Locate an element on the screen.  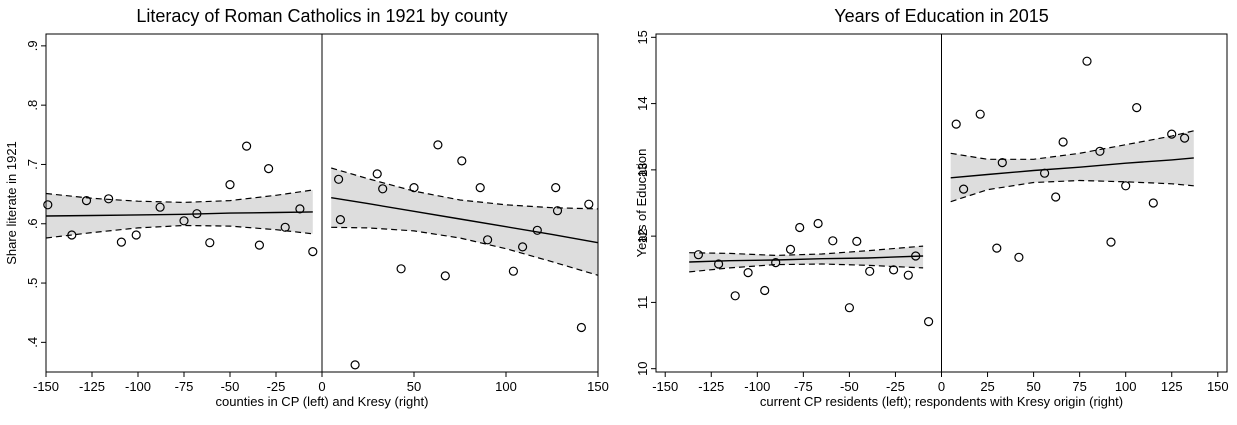
x-tick-label: 100 is located at coordinates (506, 386).